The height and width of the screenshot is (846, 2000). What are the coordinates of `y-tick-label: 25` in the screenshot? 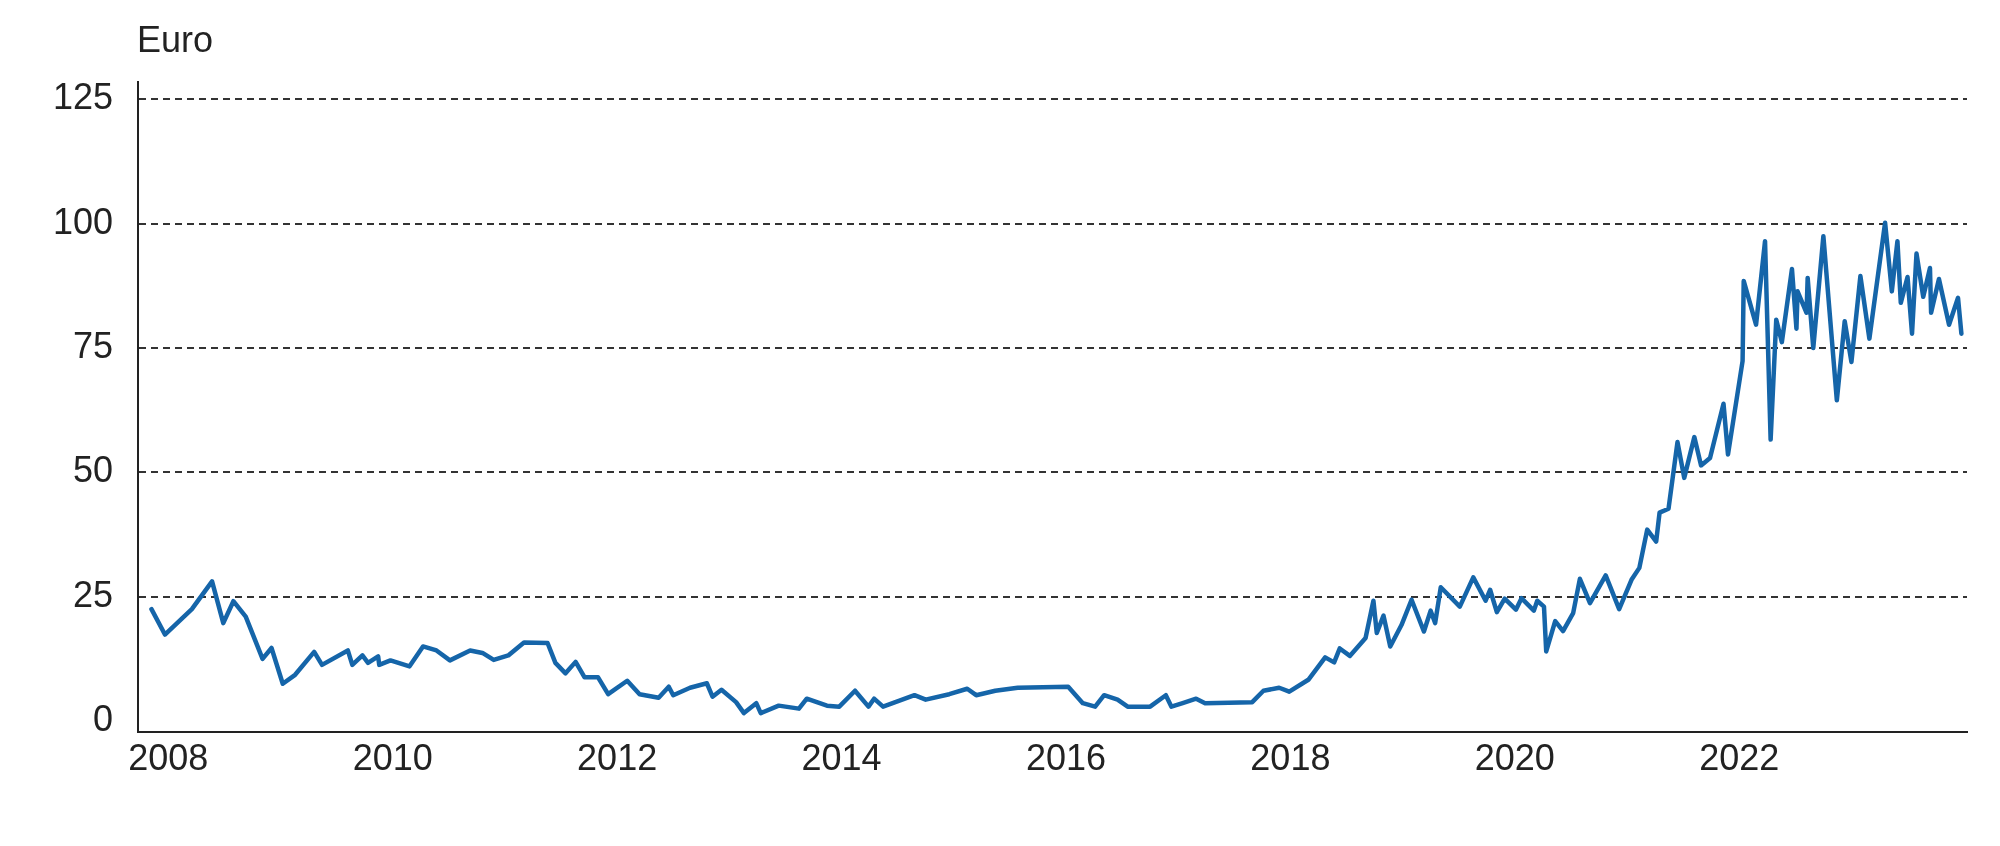 It's located at (92, 594).